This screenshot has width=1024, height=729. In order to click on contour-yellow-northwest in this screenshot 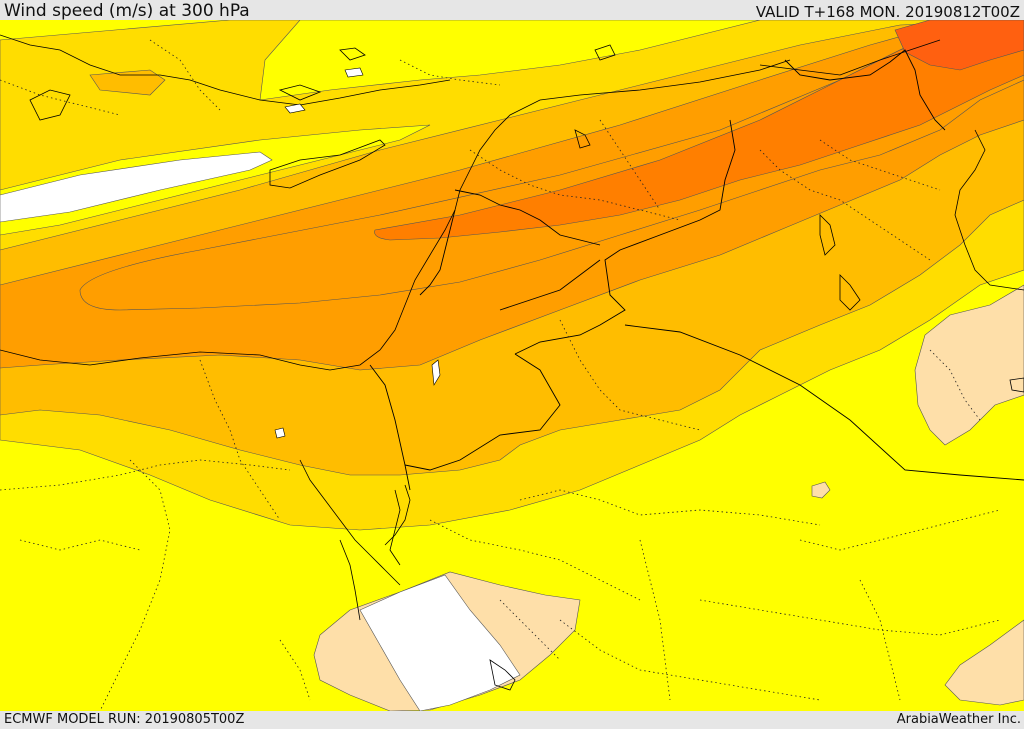, I will do `click(510, 60)`.